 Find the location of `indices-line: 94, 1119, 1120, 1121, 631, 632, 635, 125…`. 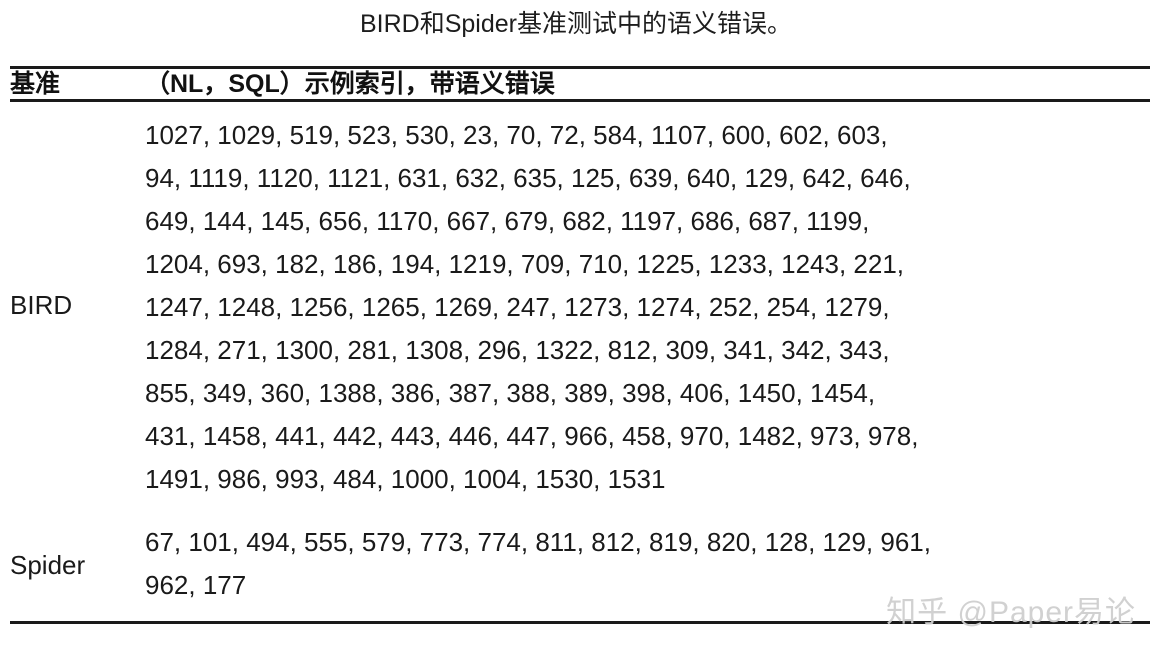

indices-line: 94, 1119, 1120, 1121, 631, 632, 635, 125… is located at coordinates (528, 178).